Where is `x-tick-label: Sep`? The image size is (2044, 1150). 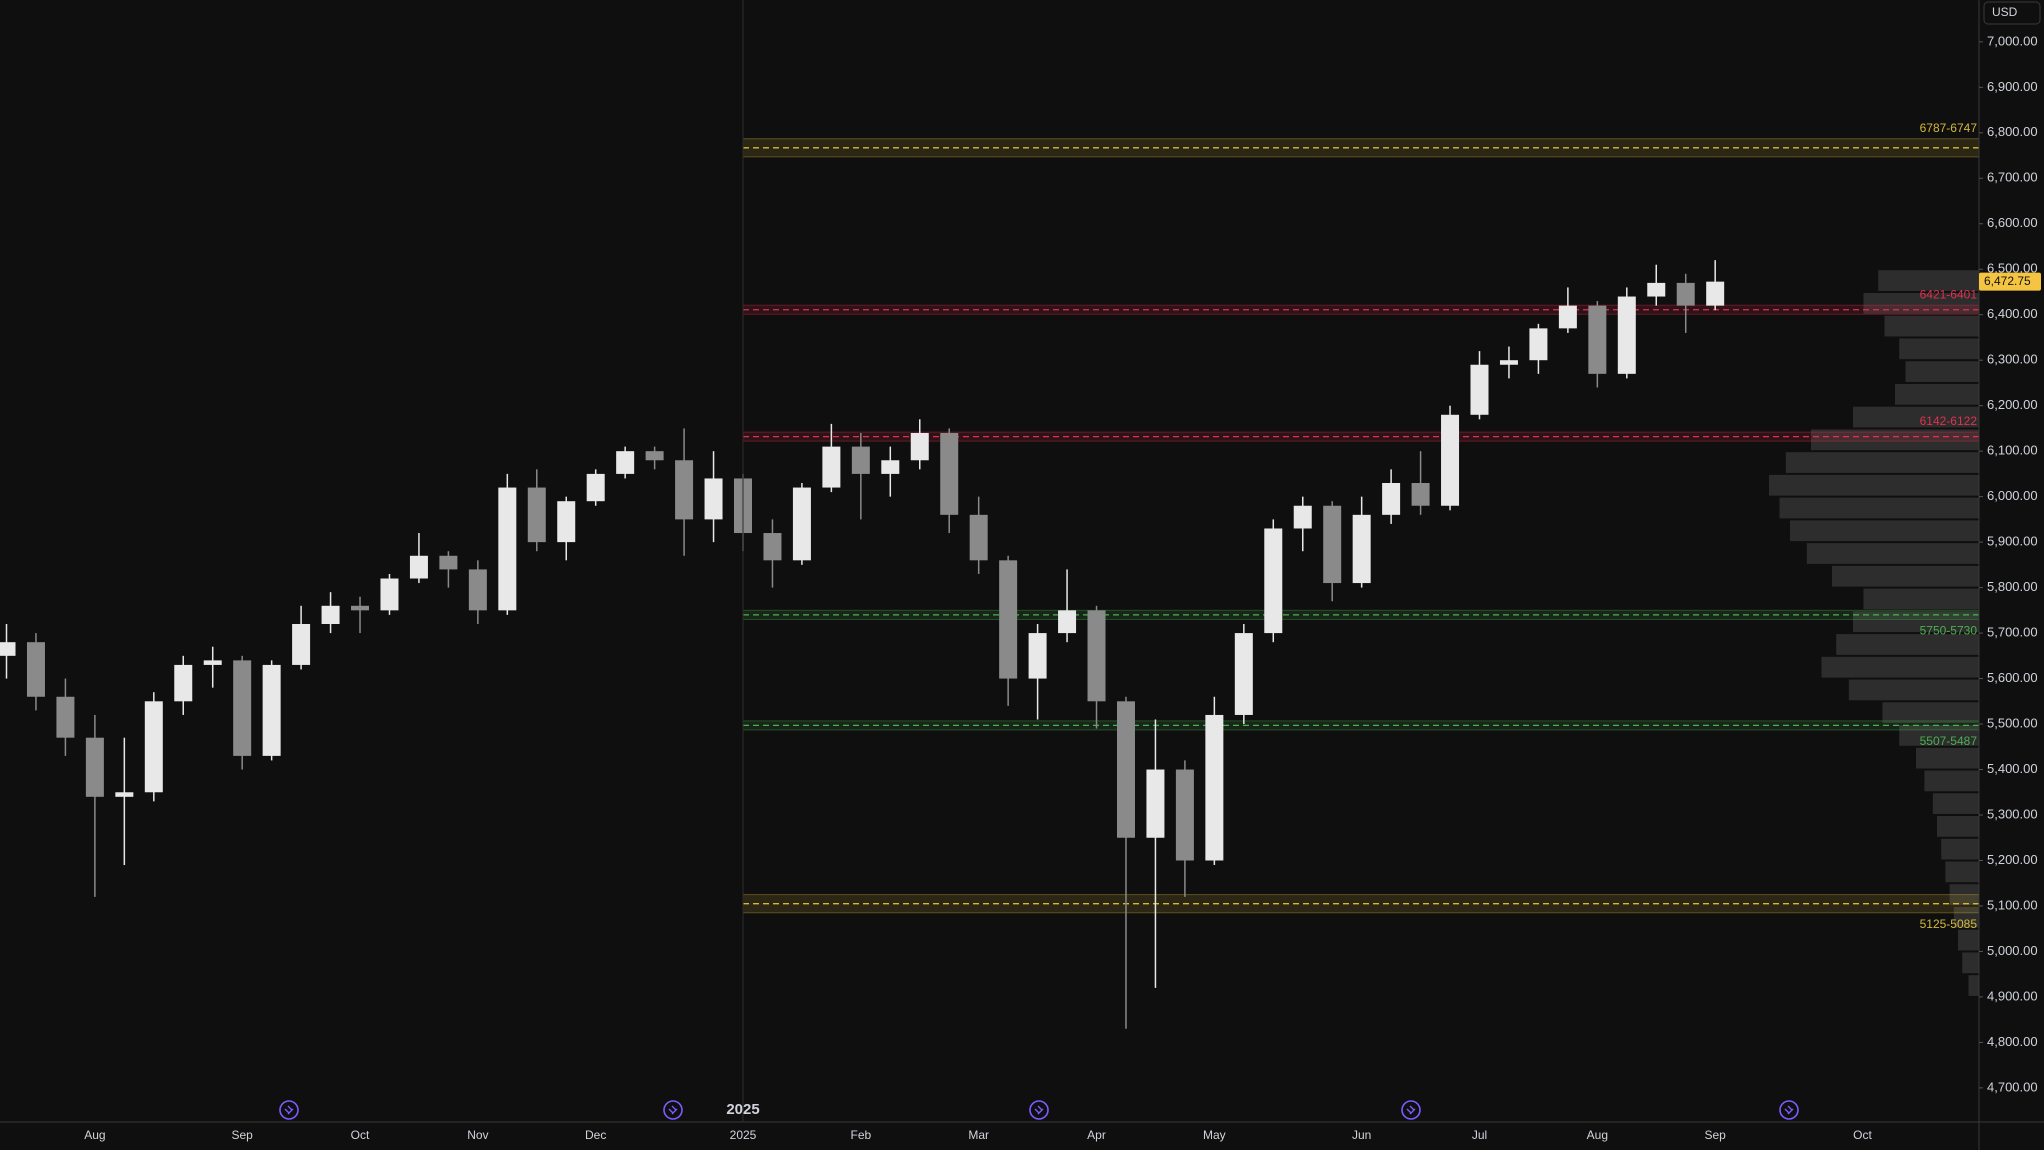 x-tick-label: Sep is located at coordinates (1716, 1135).